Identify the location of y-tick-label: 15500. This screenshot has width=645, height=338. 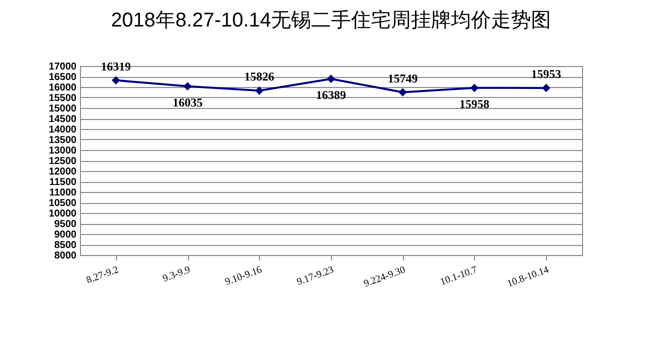
(62, 98).